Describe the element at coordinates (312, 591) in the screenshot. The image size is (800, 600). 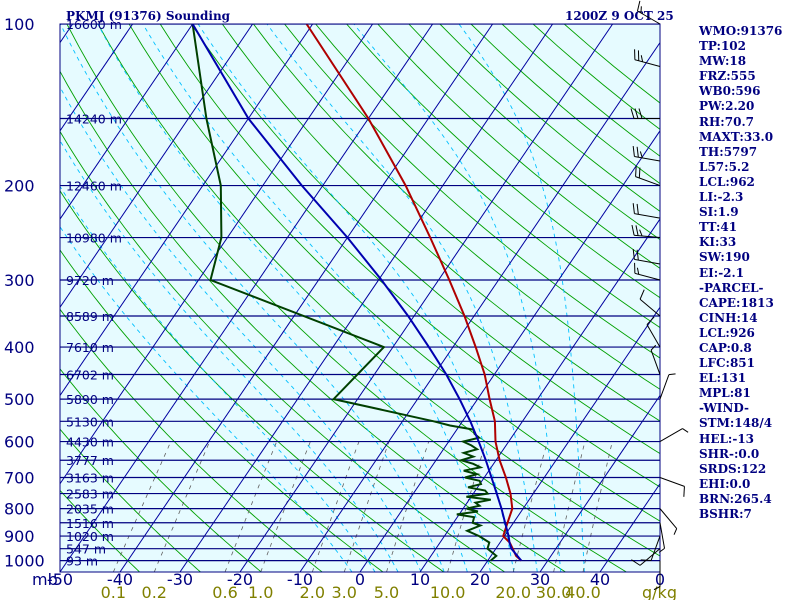
I see `mixing-ratio-label: 2.0` at that location.